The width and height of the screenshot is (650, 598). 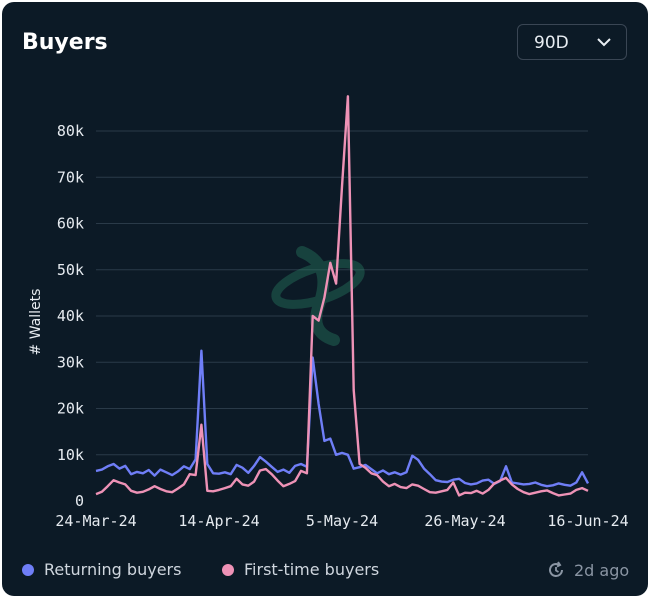 I want to click on legend-returning: Returning buyers, so click(x=101, y=569).